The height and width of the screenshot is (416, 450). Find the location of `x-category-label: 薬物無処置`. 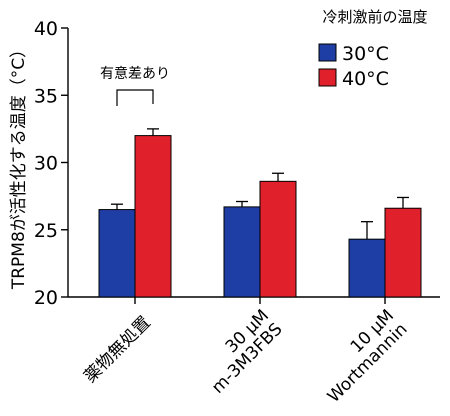

x-category-label: 薬物無処置 is located at coordinates (118, 350).